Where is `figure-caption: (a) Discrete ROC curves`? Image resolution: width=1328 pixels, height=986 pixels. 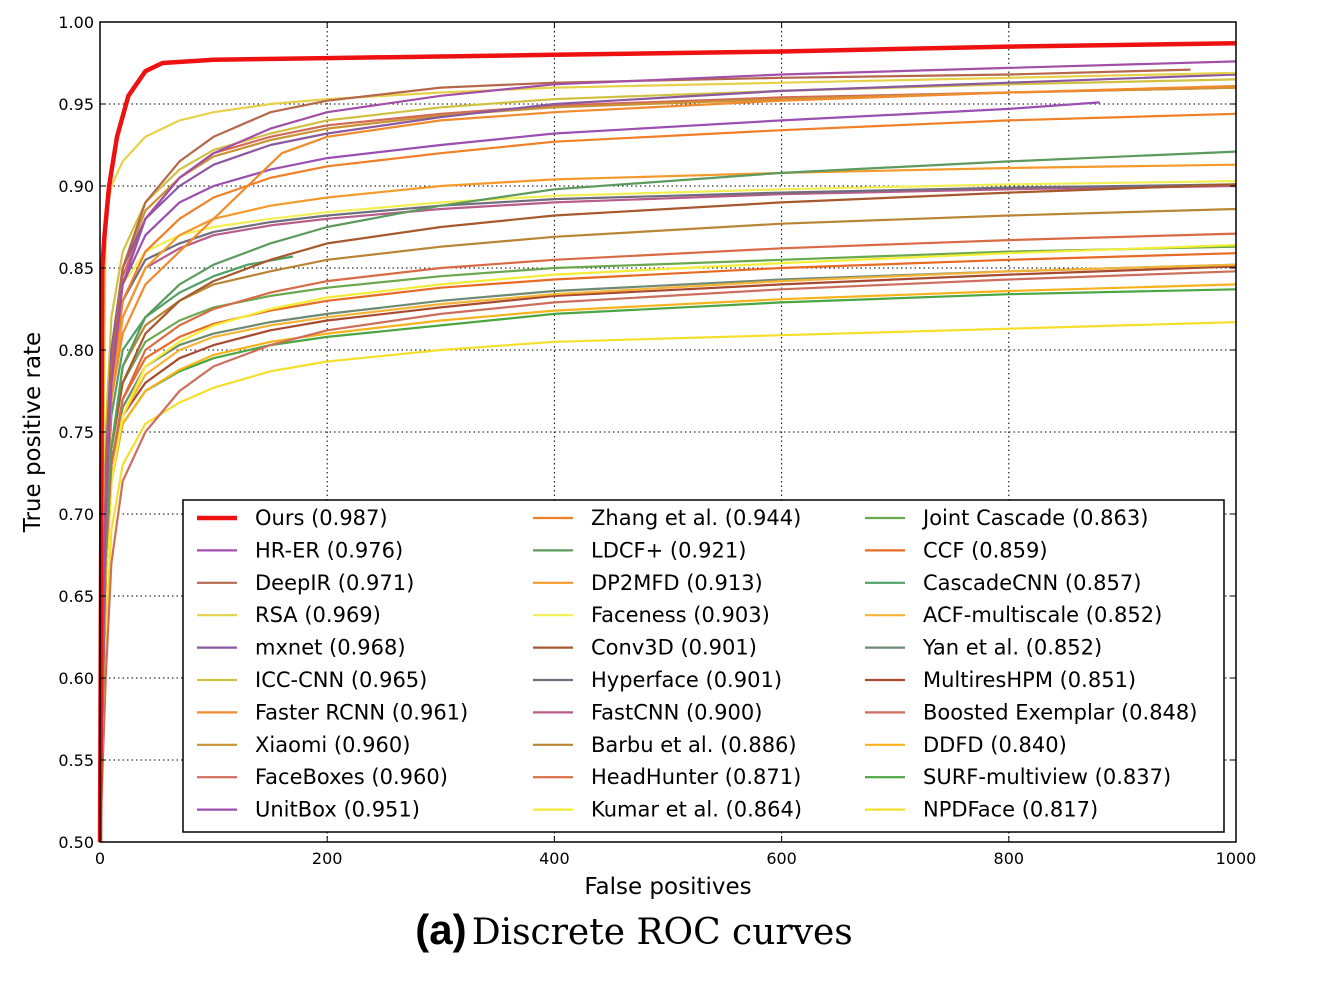
figure-caption: (a) Discrete ROC curves is located at coordinates (634, 930).